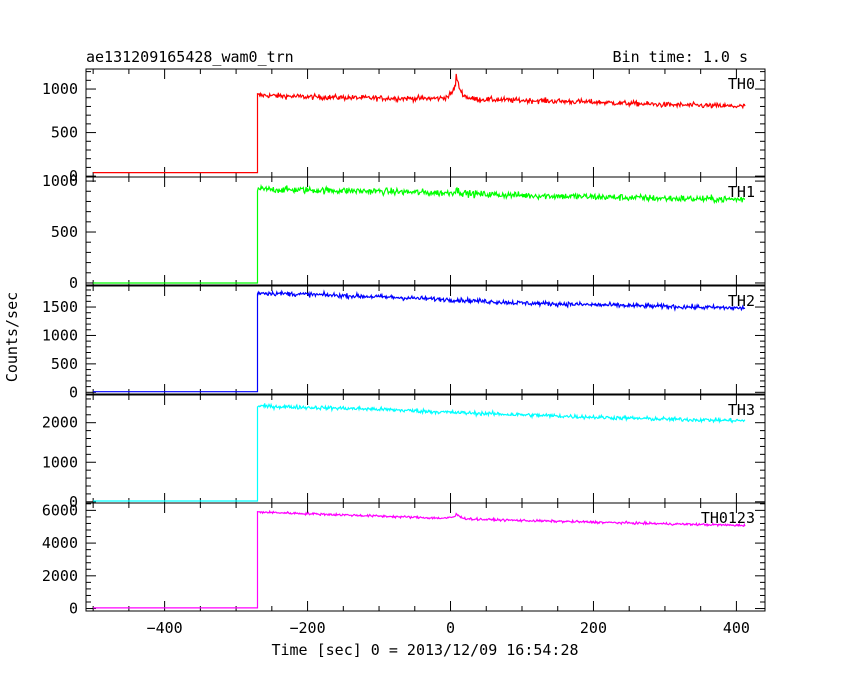 The width and height of the screenshot is (850, 685). I want to click on panel-label-th3: TH3, so click(741, 410).